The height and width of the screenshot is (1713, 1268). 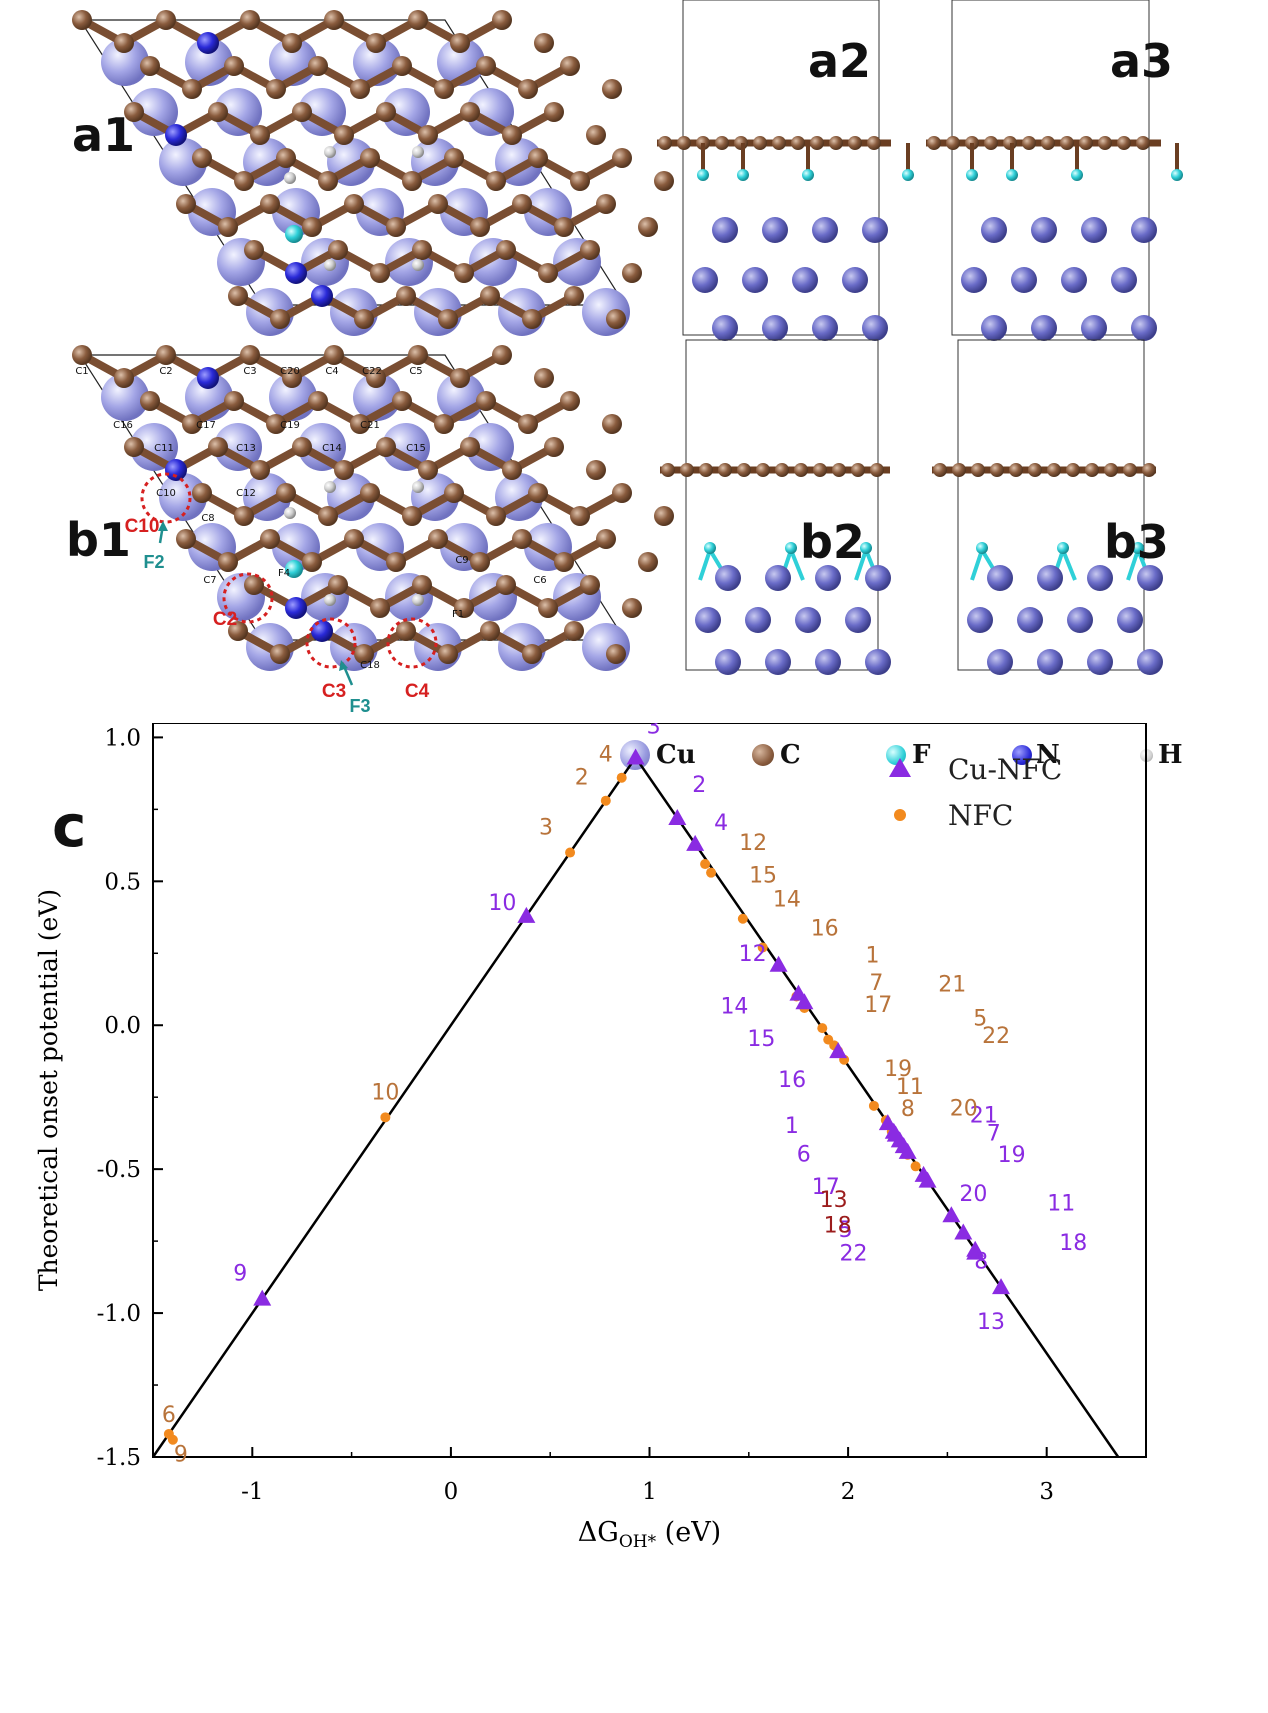 I want to click on y-tick-label: -1.0, so click(x=119, y=1314).